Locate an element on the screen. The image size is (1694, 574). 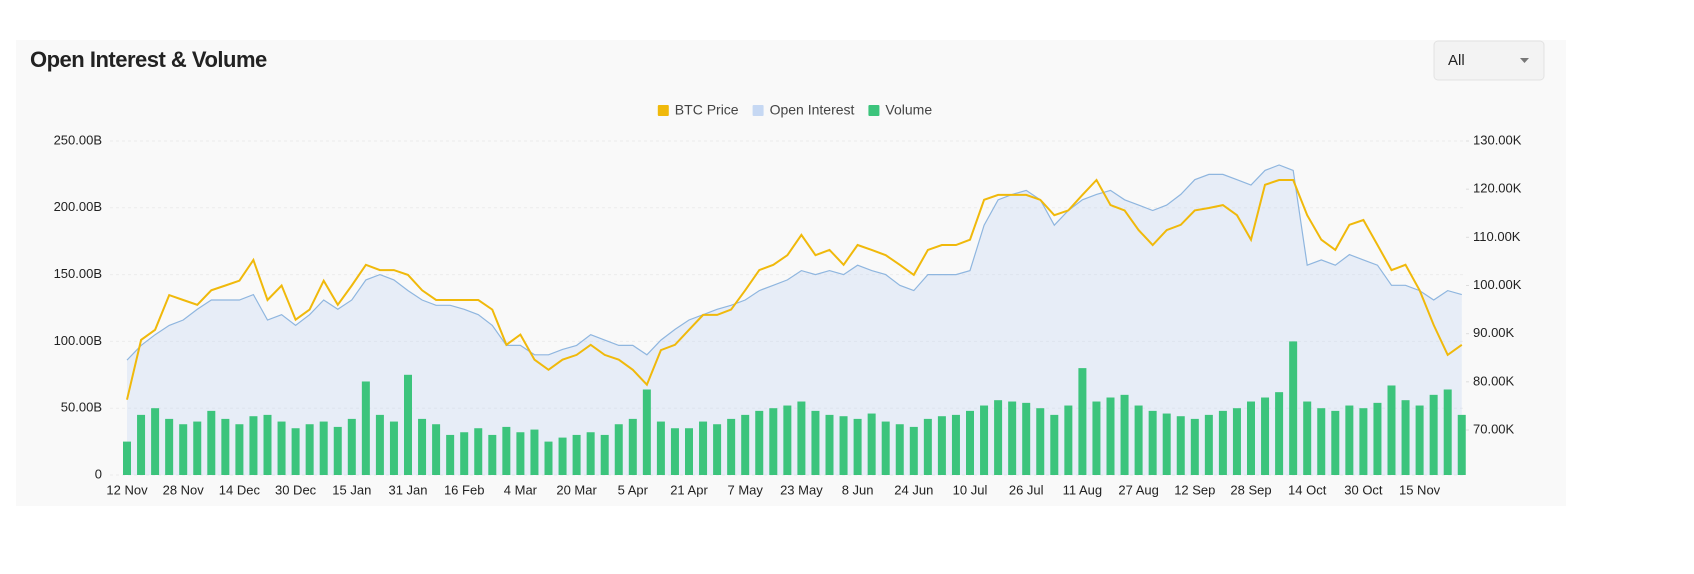
y-tick-label: 200.00B is located at coordinates (78, 206).